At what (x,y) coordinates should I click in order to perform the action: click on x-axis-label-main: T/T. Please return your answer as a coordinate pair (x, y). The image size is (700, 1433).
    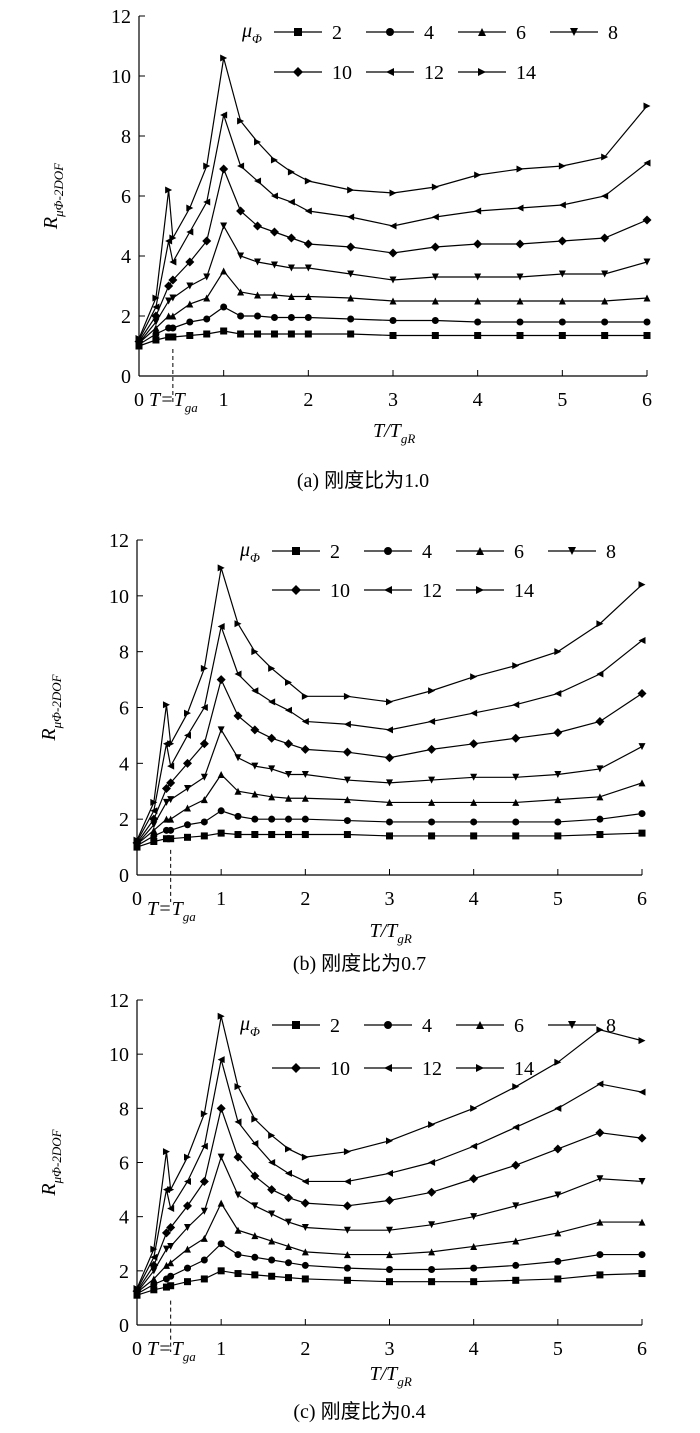
    Looking at the image, I should click on (385, 1374).